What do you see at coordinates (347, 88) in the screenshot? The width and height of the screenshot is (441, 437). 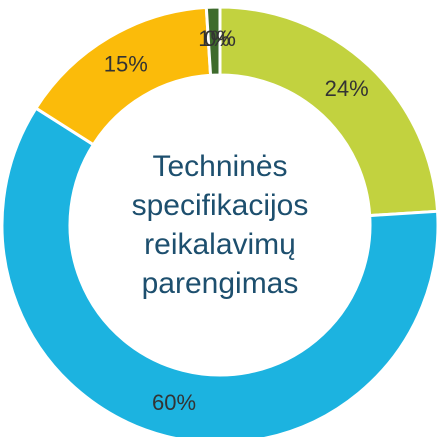 I see `data-label: 24%` at bounding box center [347, 88].